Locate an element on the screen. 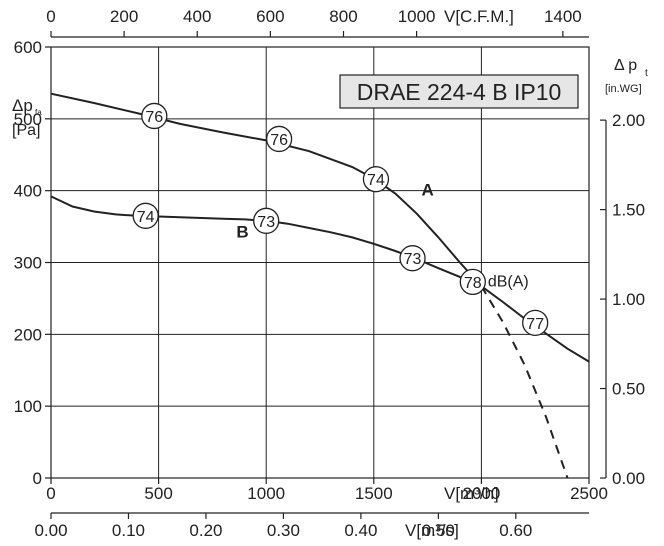 The width and height of the screenshot is (664, 546). series-label-b: B is located at coordinates (242, 231).